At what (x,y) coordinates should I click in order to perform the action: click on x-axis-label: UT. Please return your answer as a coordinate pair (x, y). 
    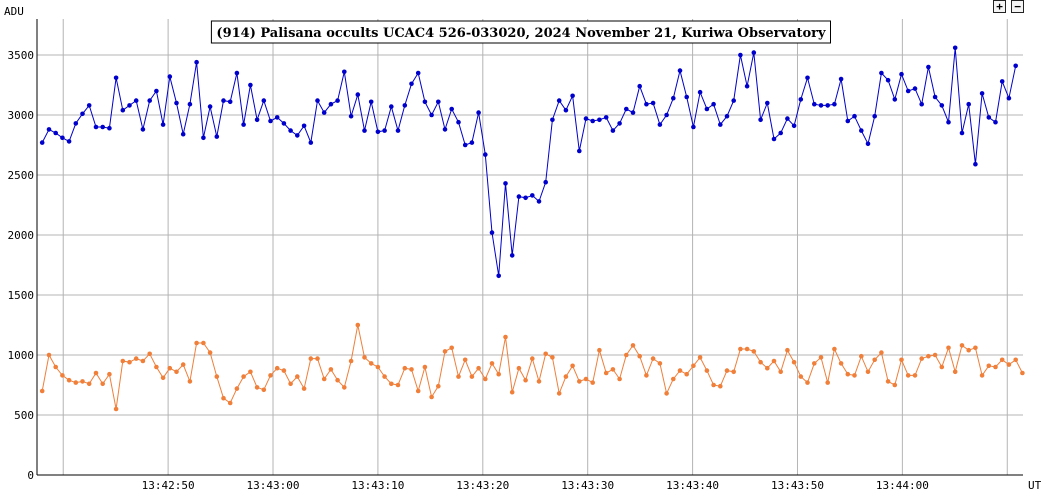
    Looking at the image, I should click on (1035, 485).